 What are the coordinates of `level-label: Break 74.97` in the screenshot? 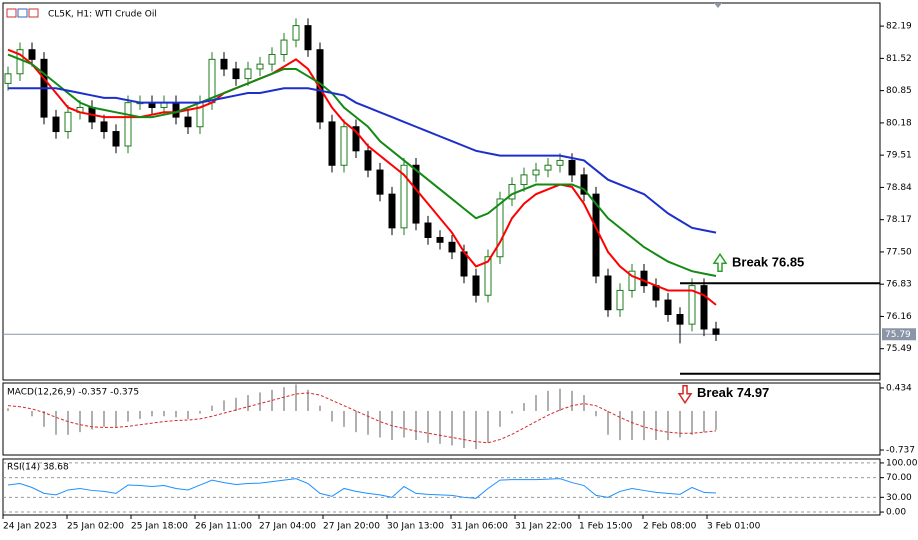 It's located at (733, 392).